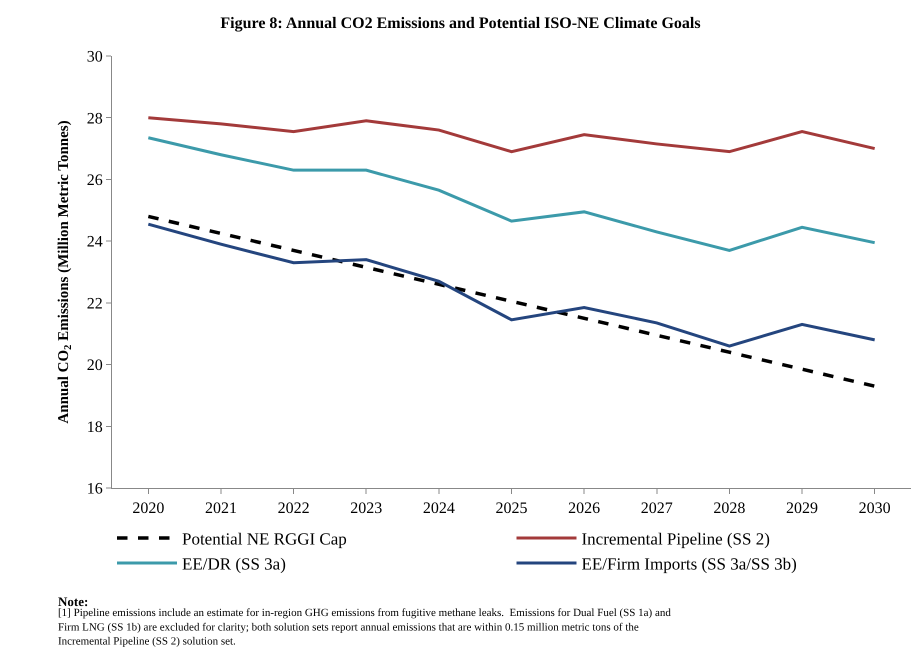 Image resolution: width=921 pixels, height=662 pixels. Describe the element at coordinates (512, 509) in the screenshot. I see `x-tick-label: 2025` at that location.